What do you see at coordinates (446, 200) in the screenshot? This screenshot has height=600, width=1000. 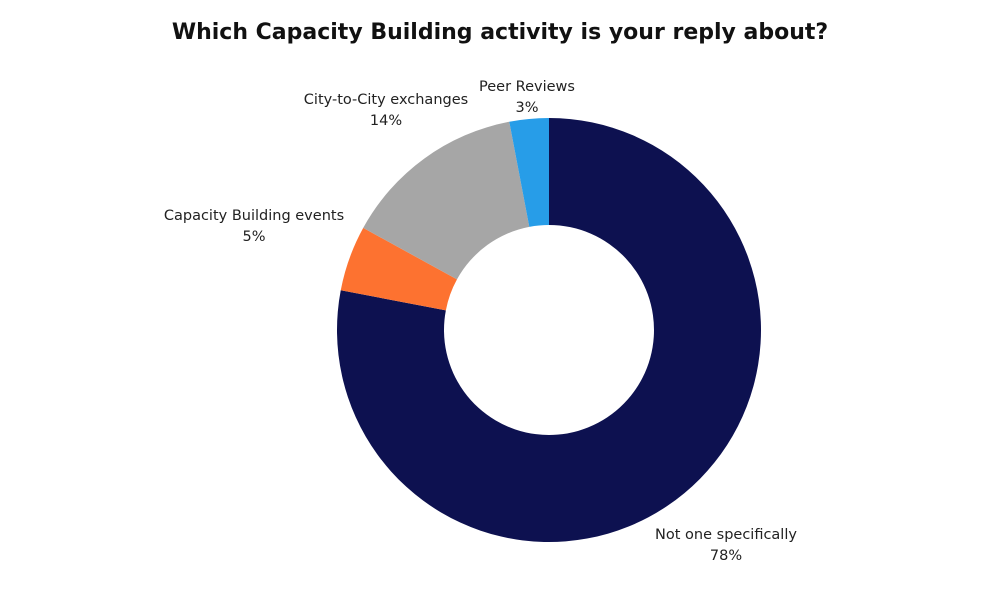 I see `slice-city-to-city-exchanges` at bounding box center [446, 200].